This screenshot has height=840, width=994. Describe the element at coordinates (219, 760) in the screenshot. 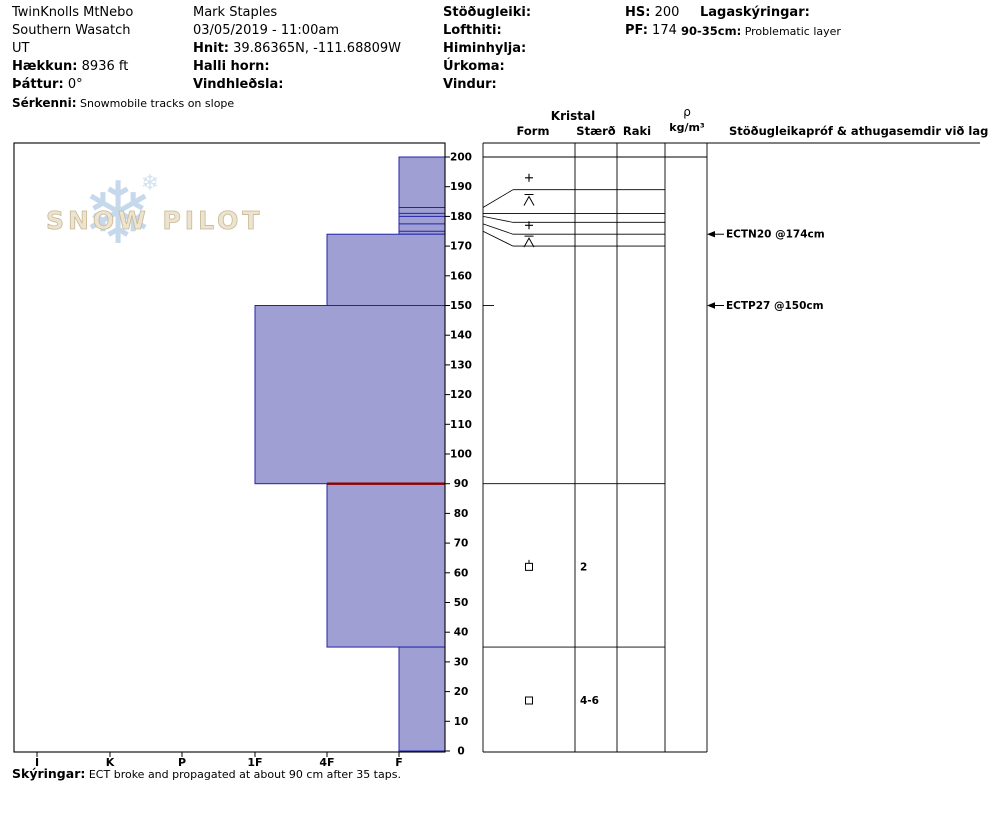

I see `hardness-axis: I K P 1F 4F F` at that location.